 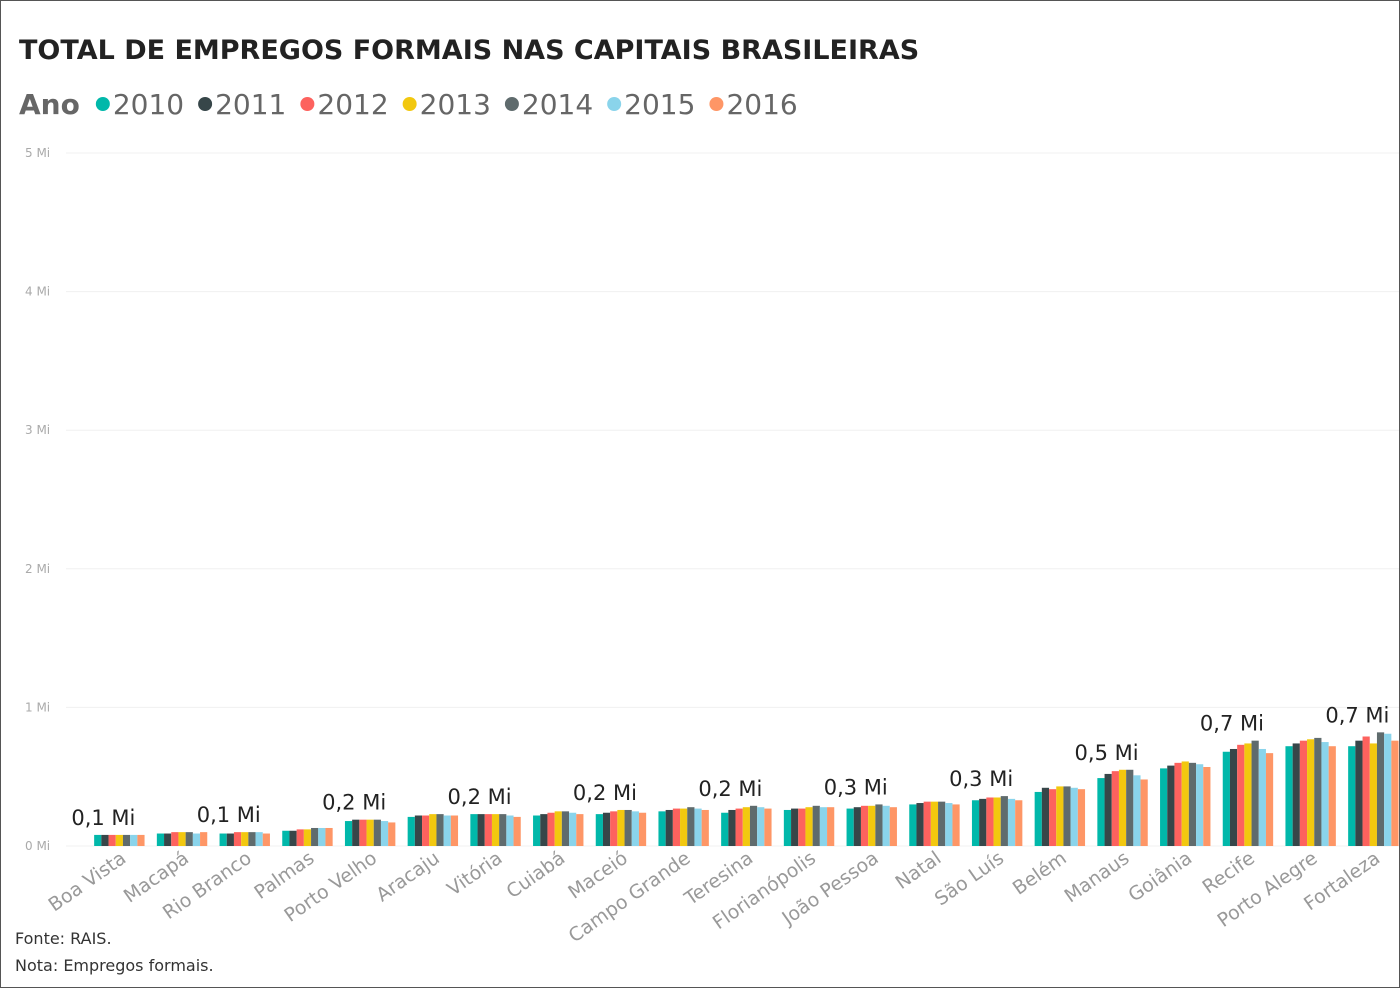 What do you see at coordinates (37, 569) in the screenshot?
I see `y-tick-label: 2 Mi` at bounding box center [37, 569].